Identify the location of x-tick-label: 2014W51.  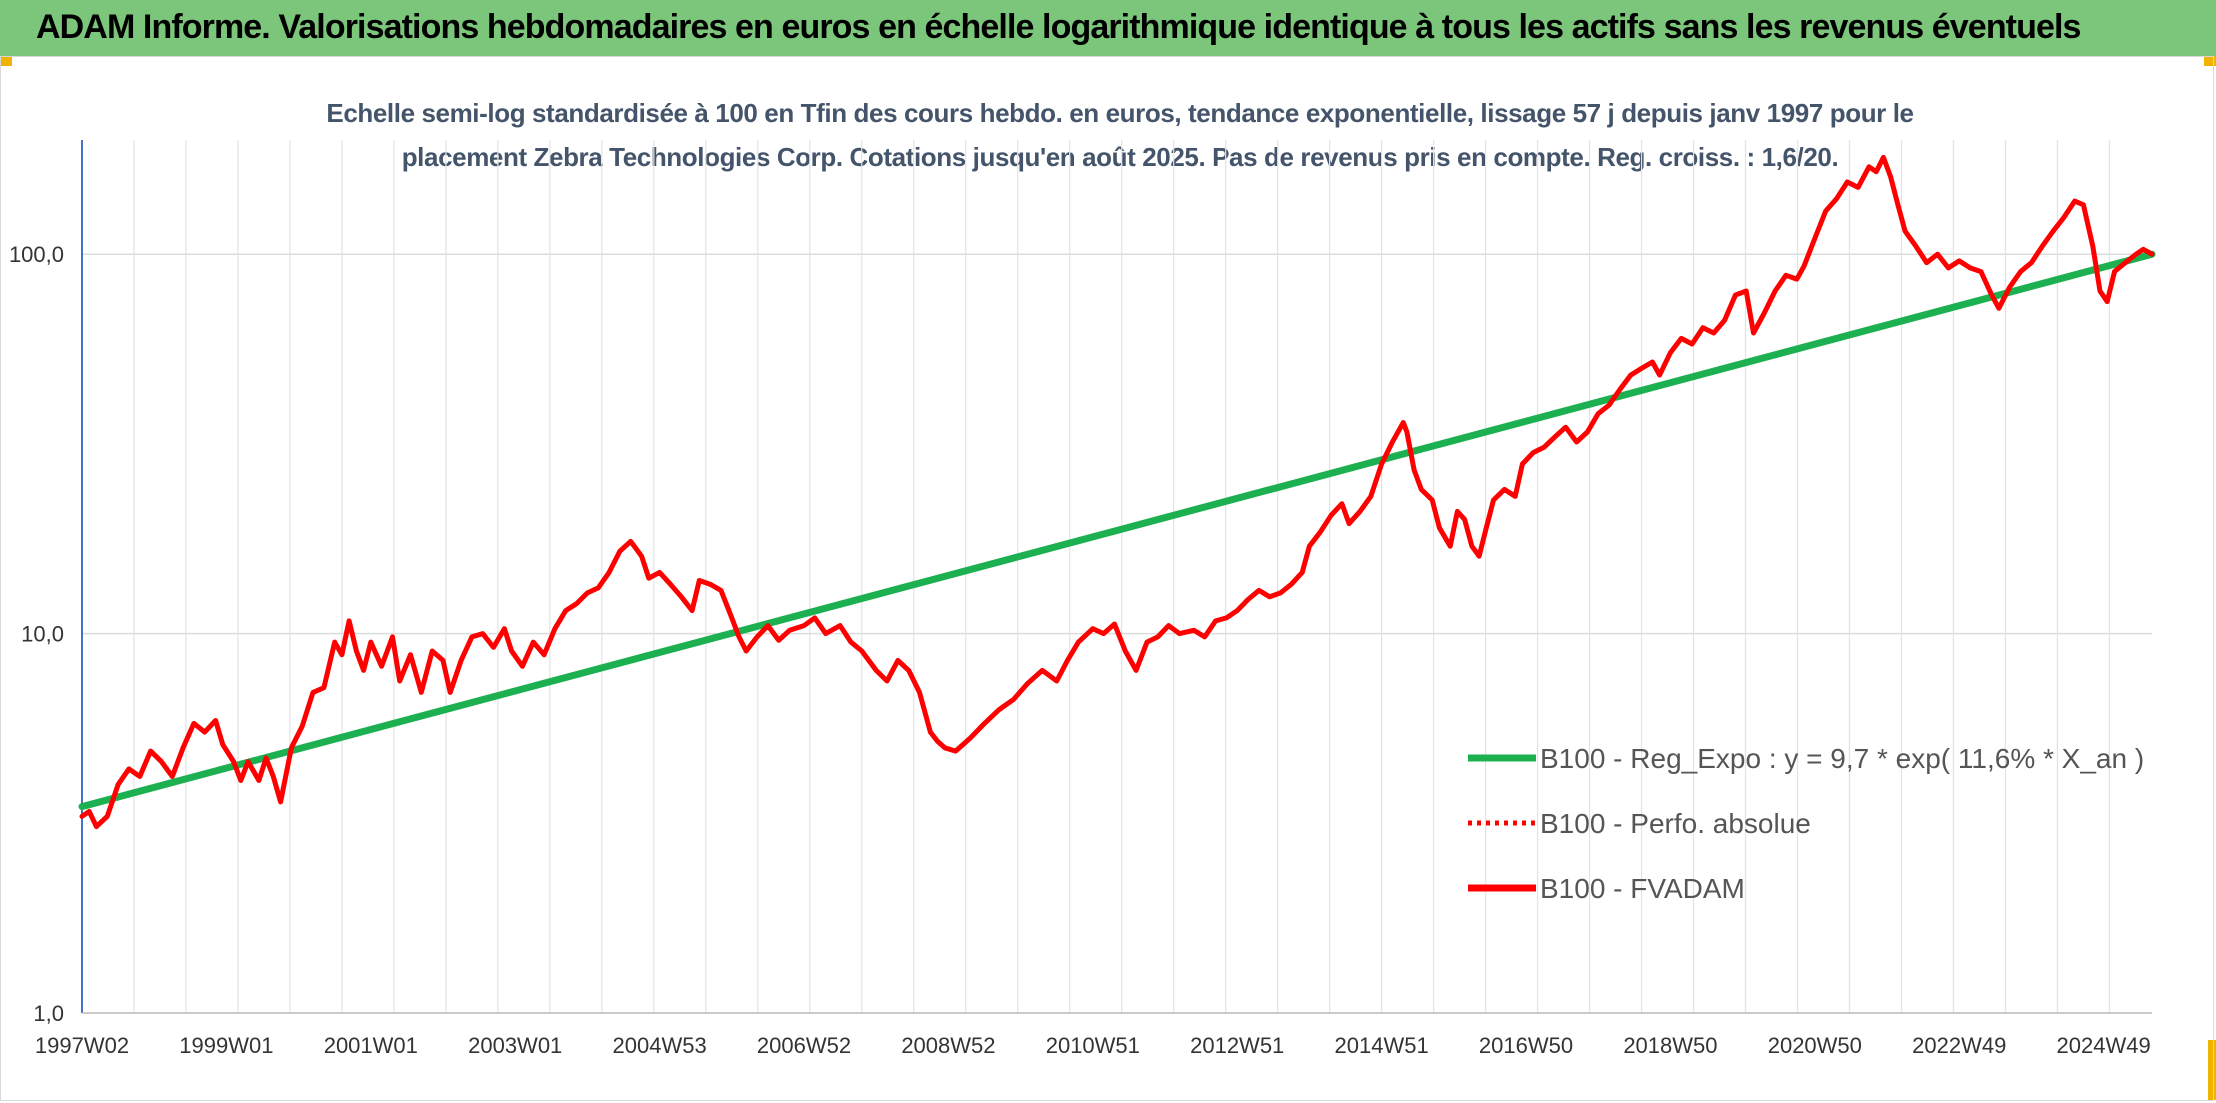
(1382, 1045).